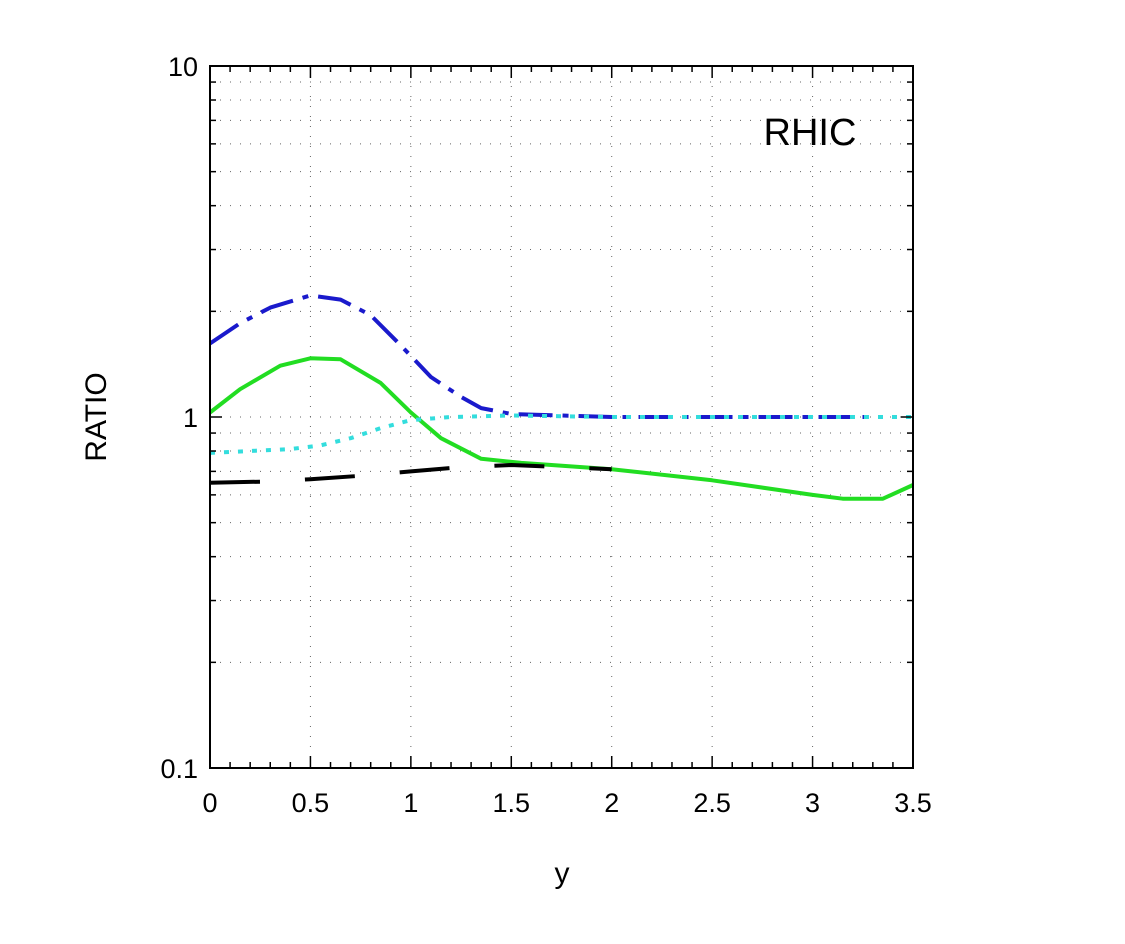 The image size is (1125, 944). What do you see at coordinates (512, 803) in the screenshot?
I see `x-tick-label: 1.5` at bounding box center [512, 803].